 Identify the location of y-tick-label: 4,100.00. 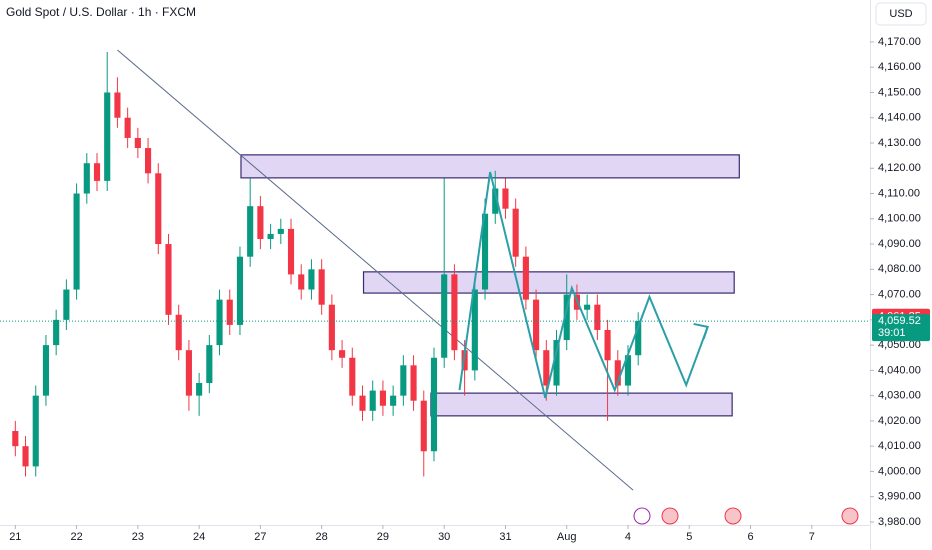
(899, 219).